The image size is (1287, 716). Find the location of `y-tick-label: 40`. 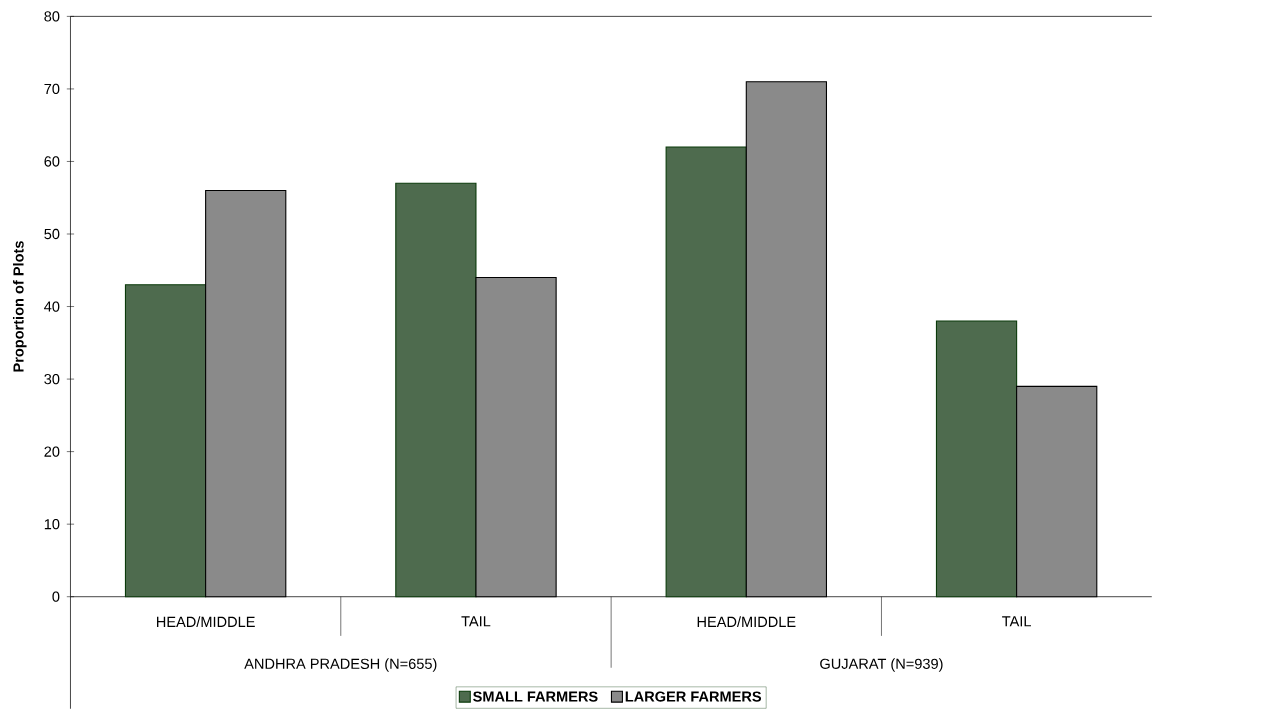

y-tick-label: 40 is located at coordinates (52, 306).